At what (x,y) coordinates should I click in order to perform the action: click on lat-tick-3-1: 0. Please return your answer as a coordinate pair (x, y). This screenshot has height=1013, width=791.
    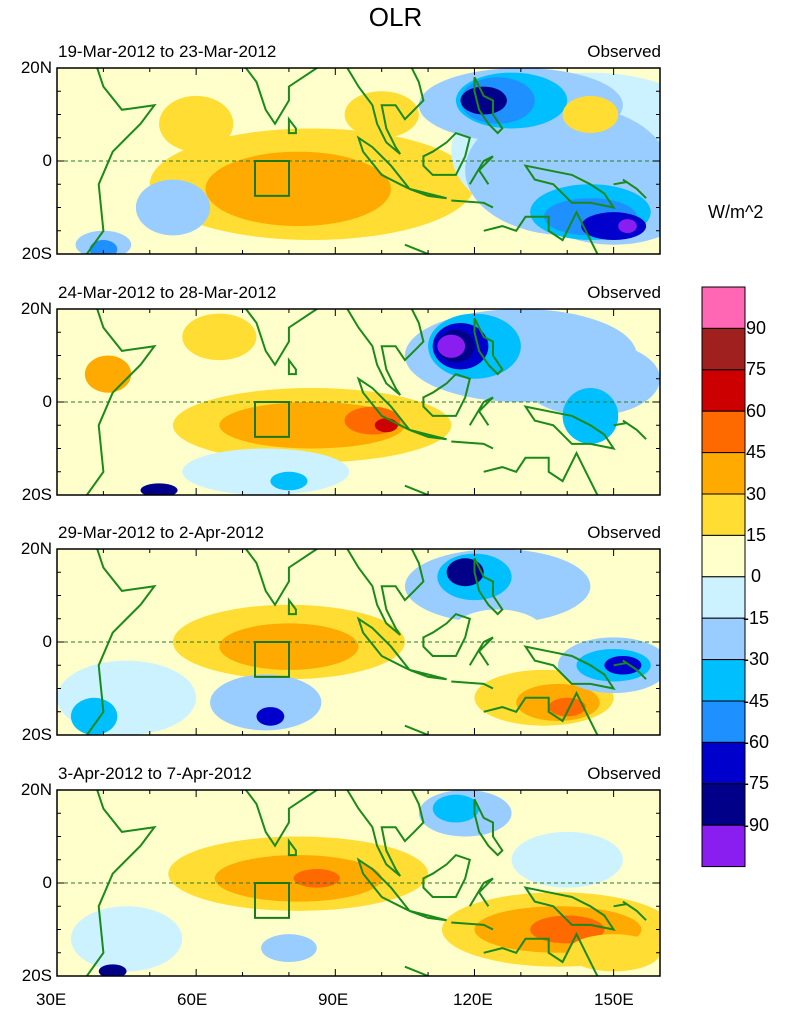
    Looking at the image, I should click on (47, 641).